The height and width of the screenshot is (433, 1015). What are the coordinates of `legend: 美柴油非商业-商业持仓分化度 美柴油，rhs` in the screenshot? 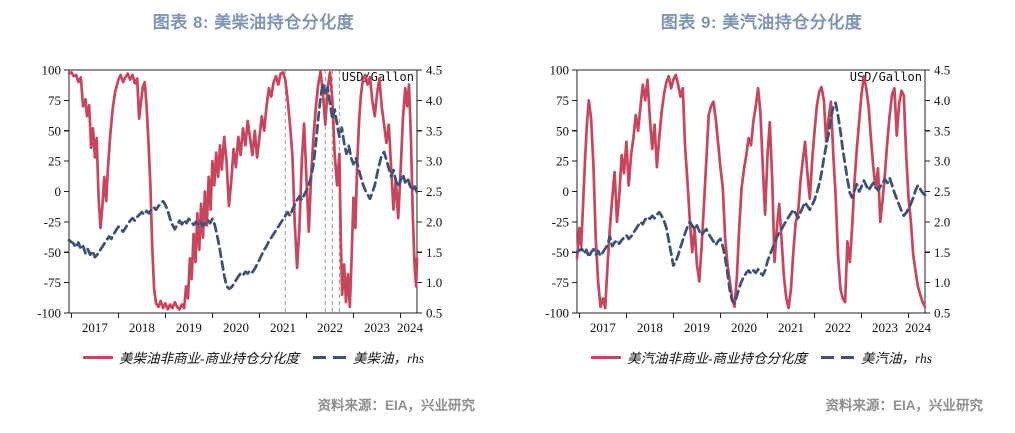 It's located at (253, 357).